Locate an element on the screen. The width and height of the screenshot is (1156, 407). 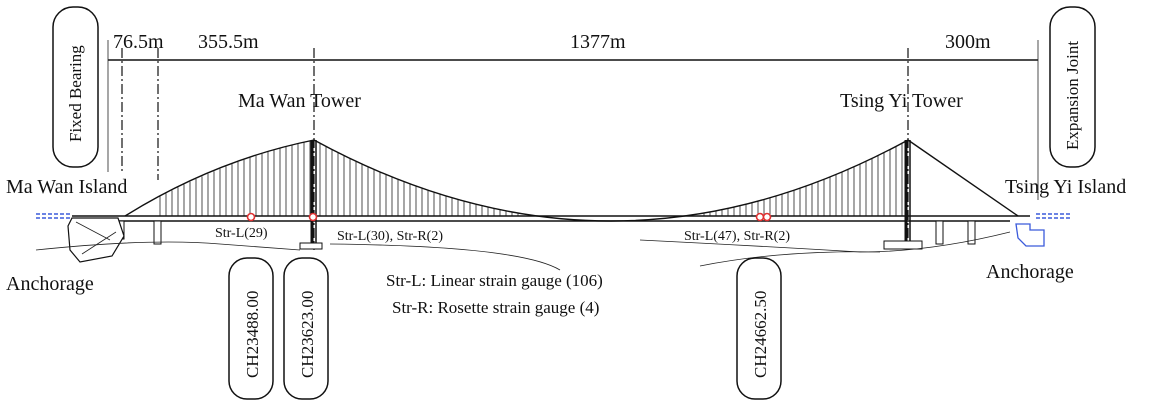
deck is located at coordinates (551, 218).